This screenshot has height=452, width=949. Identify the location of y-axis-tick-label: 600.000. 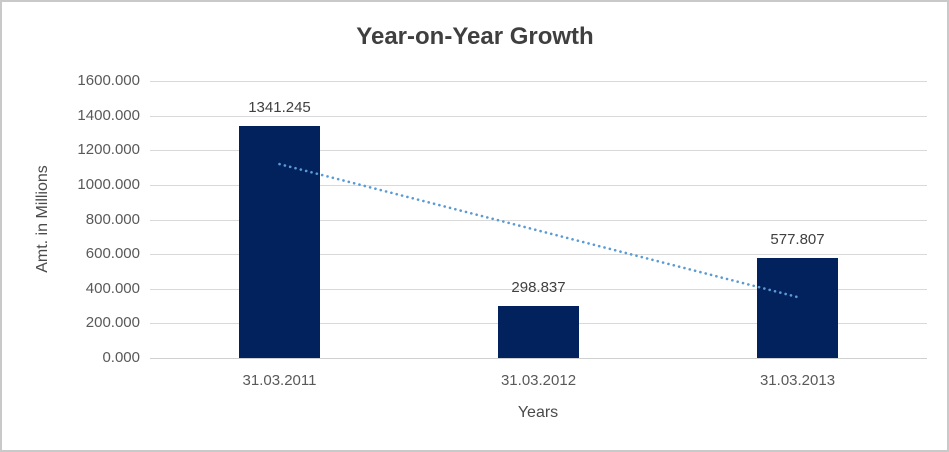
(112, 254).